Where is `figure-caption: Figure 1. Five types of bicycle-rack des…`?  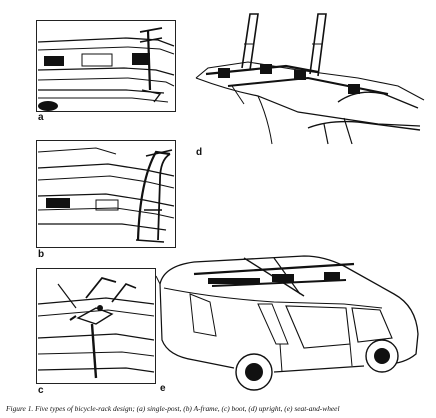
figure-caption: Figure 1. Five types of bicycle-rack des… is located at coordinates (173, 408).